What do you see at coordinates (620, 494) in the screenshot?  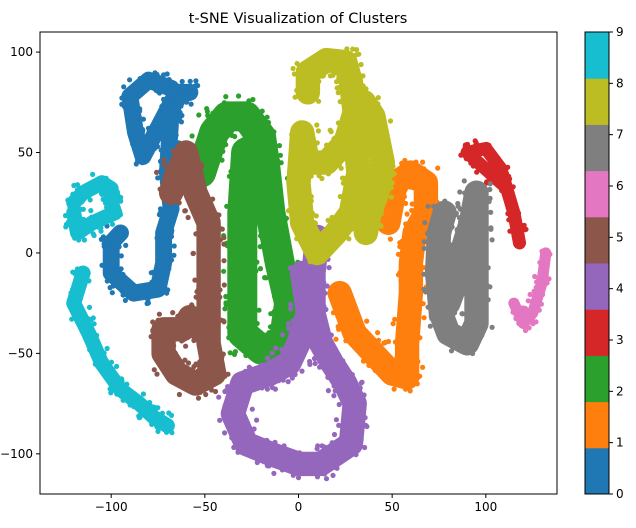 I see `colorbar-tick-label: 0` at bounding box center [620, 494].